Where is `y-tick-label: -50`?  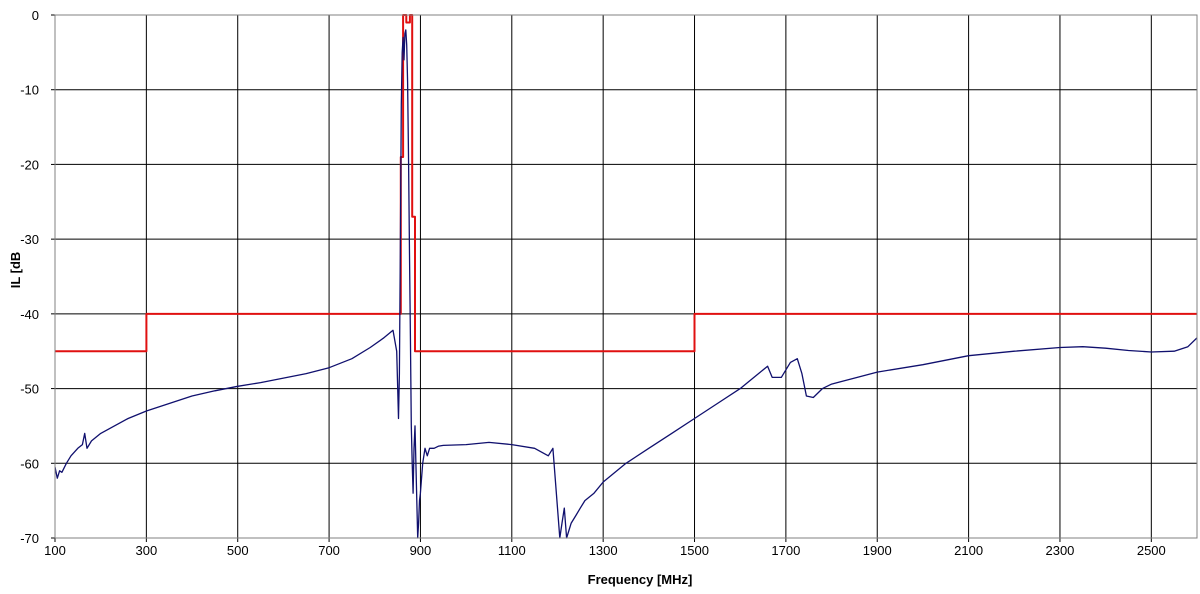 y-tick-label: -50 is located at coordinates (29, 389).